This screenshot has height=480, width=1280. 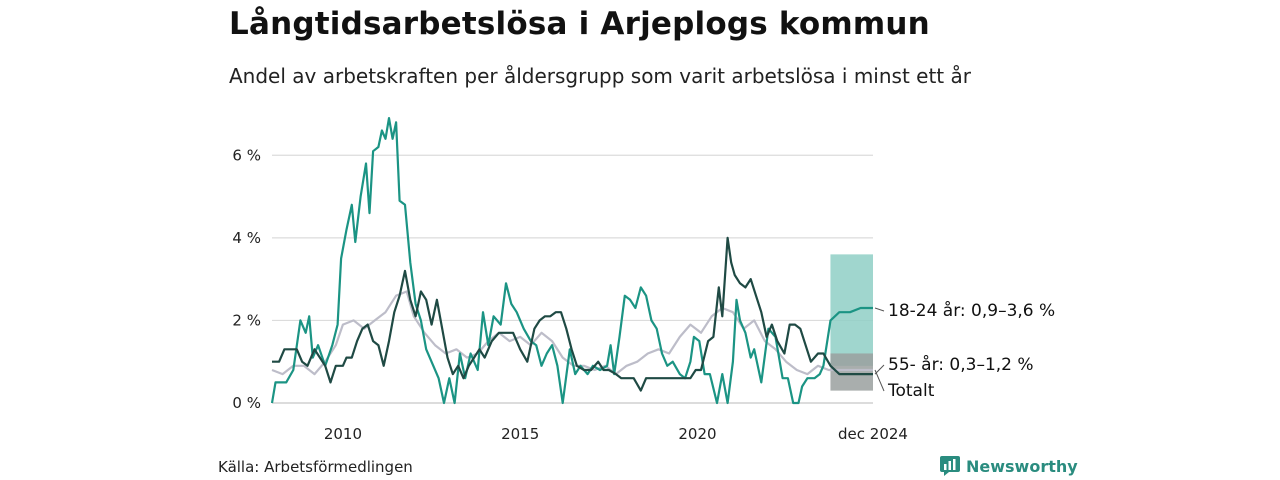 What do you see at coordinates (879, 309) in the screenshot?
I see `young-label-leader` at bounding box center [879, 309].